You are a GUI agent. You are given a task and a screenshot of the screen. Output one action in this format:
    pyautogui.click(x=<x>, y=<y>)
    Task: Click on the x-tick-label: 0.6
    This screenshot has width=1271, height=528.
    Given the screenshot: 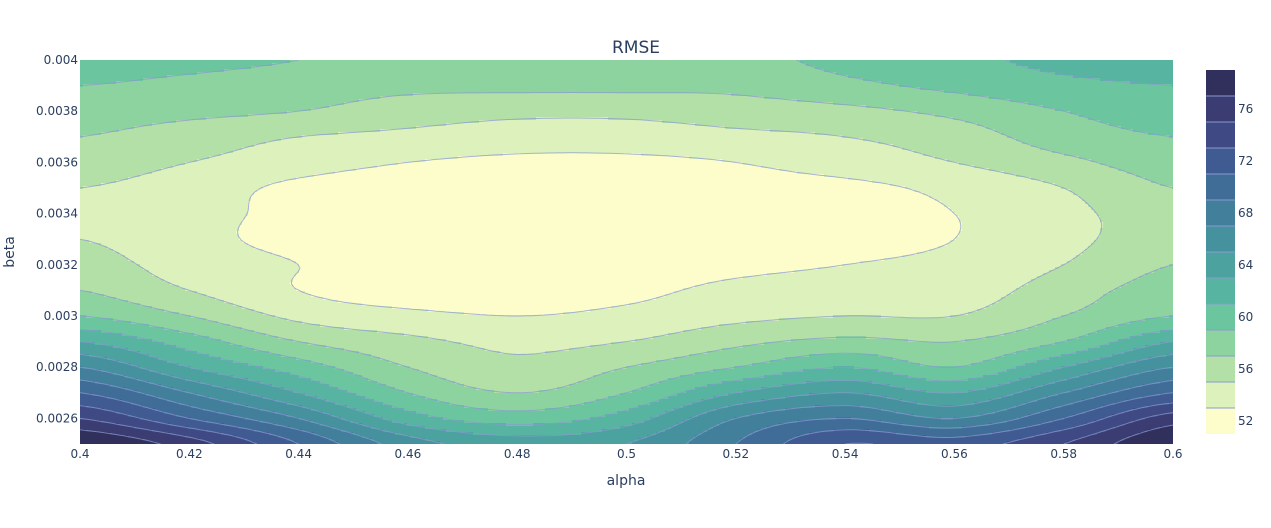 What is the action you would take?
    pyautogui.click(x=1172, y=454)
    